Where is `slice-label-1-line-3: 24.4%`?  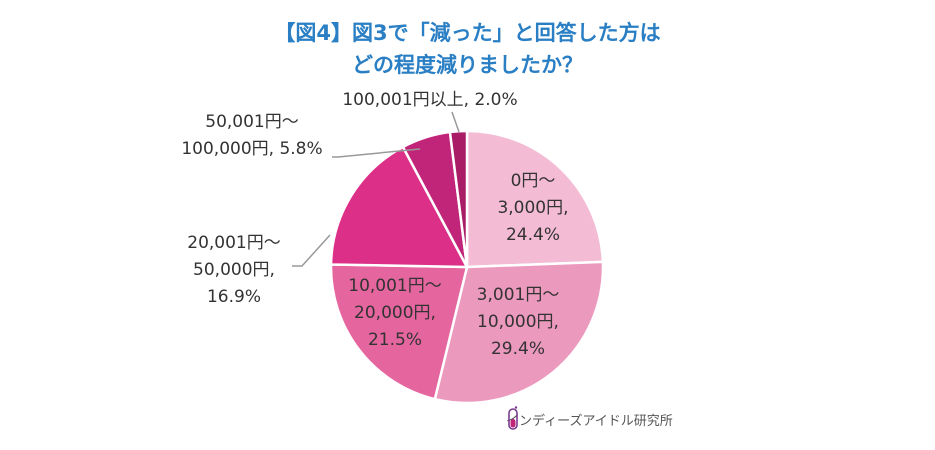
slice-label-1-line-3: 24.4% is located at coordinates (533, 235).